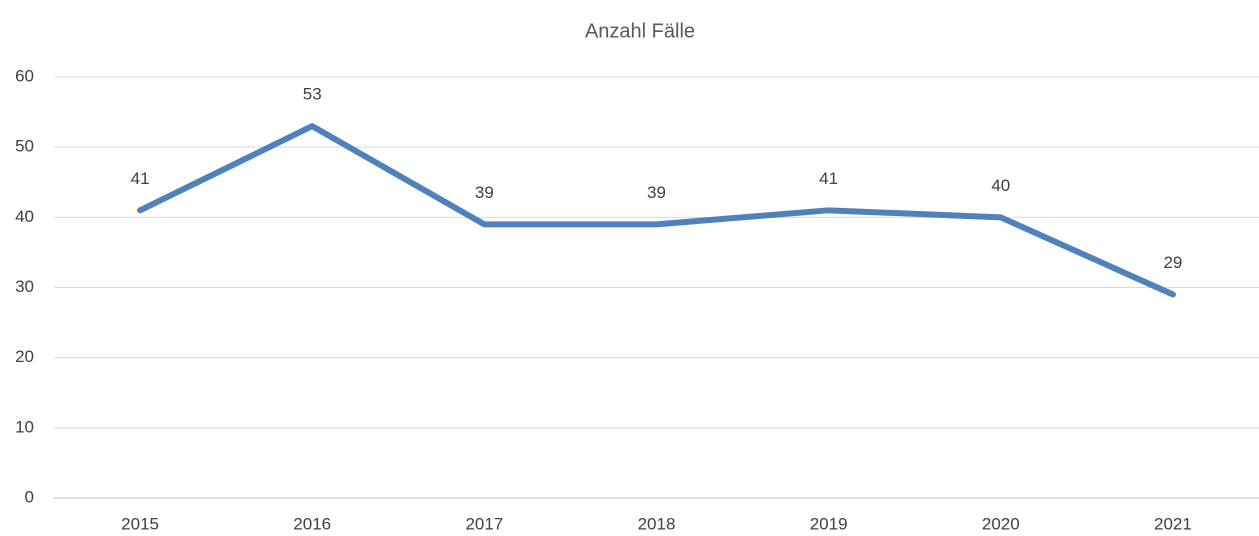 This screenshot has height=536, width=1259. I want to click on x-tick-label: 2015, so click(140, 523).